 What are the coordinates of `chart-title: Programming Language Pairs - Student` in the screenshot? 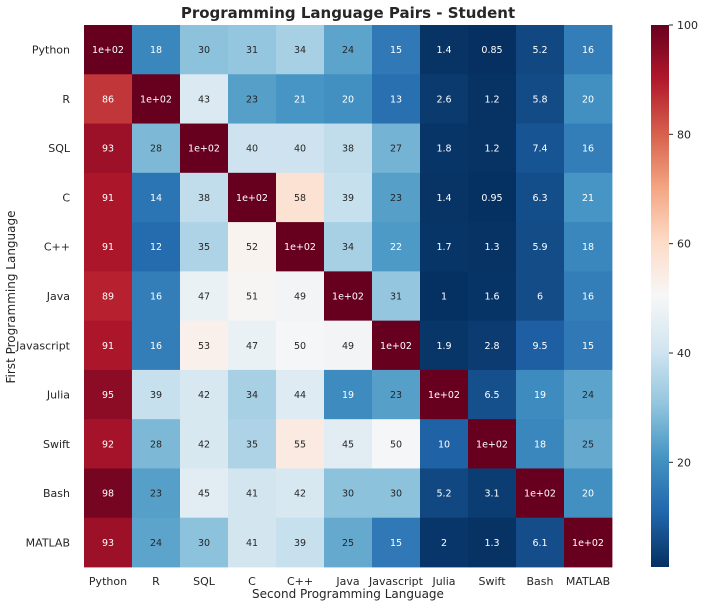 It's located at (348, 13).